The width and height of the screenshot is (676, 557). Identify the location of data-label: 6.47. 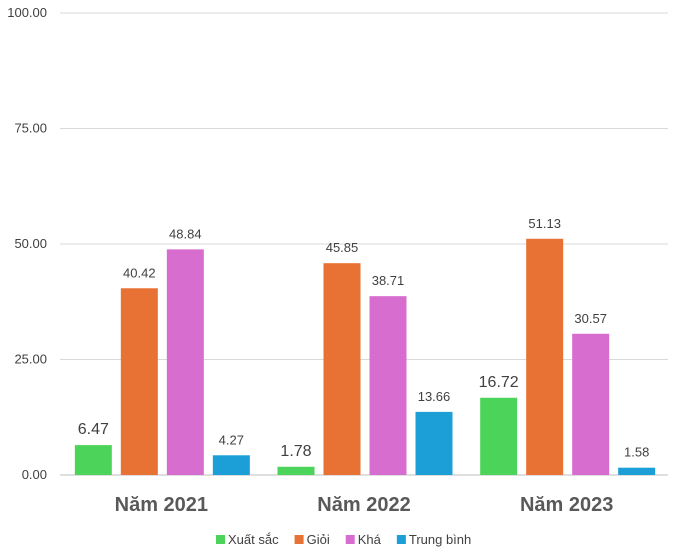
(93, 429).